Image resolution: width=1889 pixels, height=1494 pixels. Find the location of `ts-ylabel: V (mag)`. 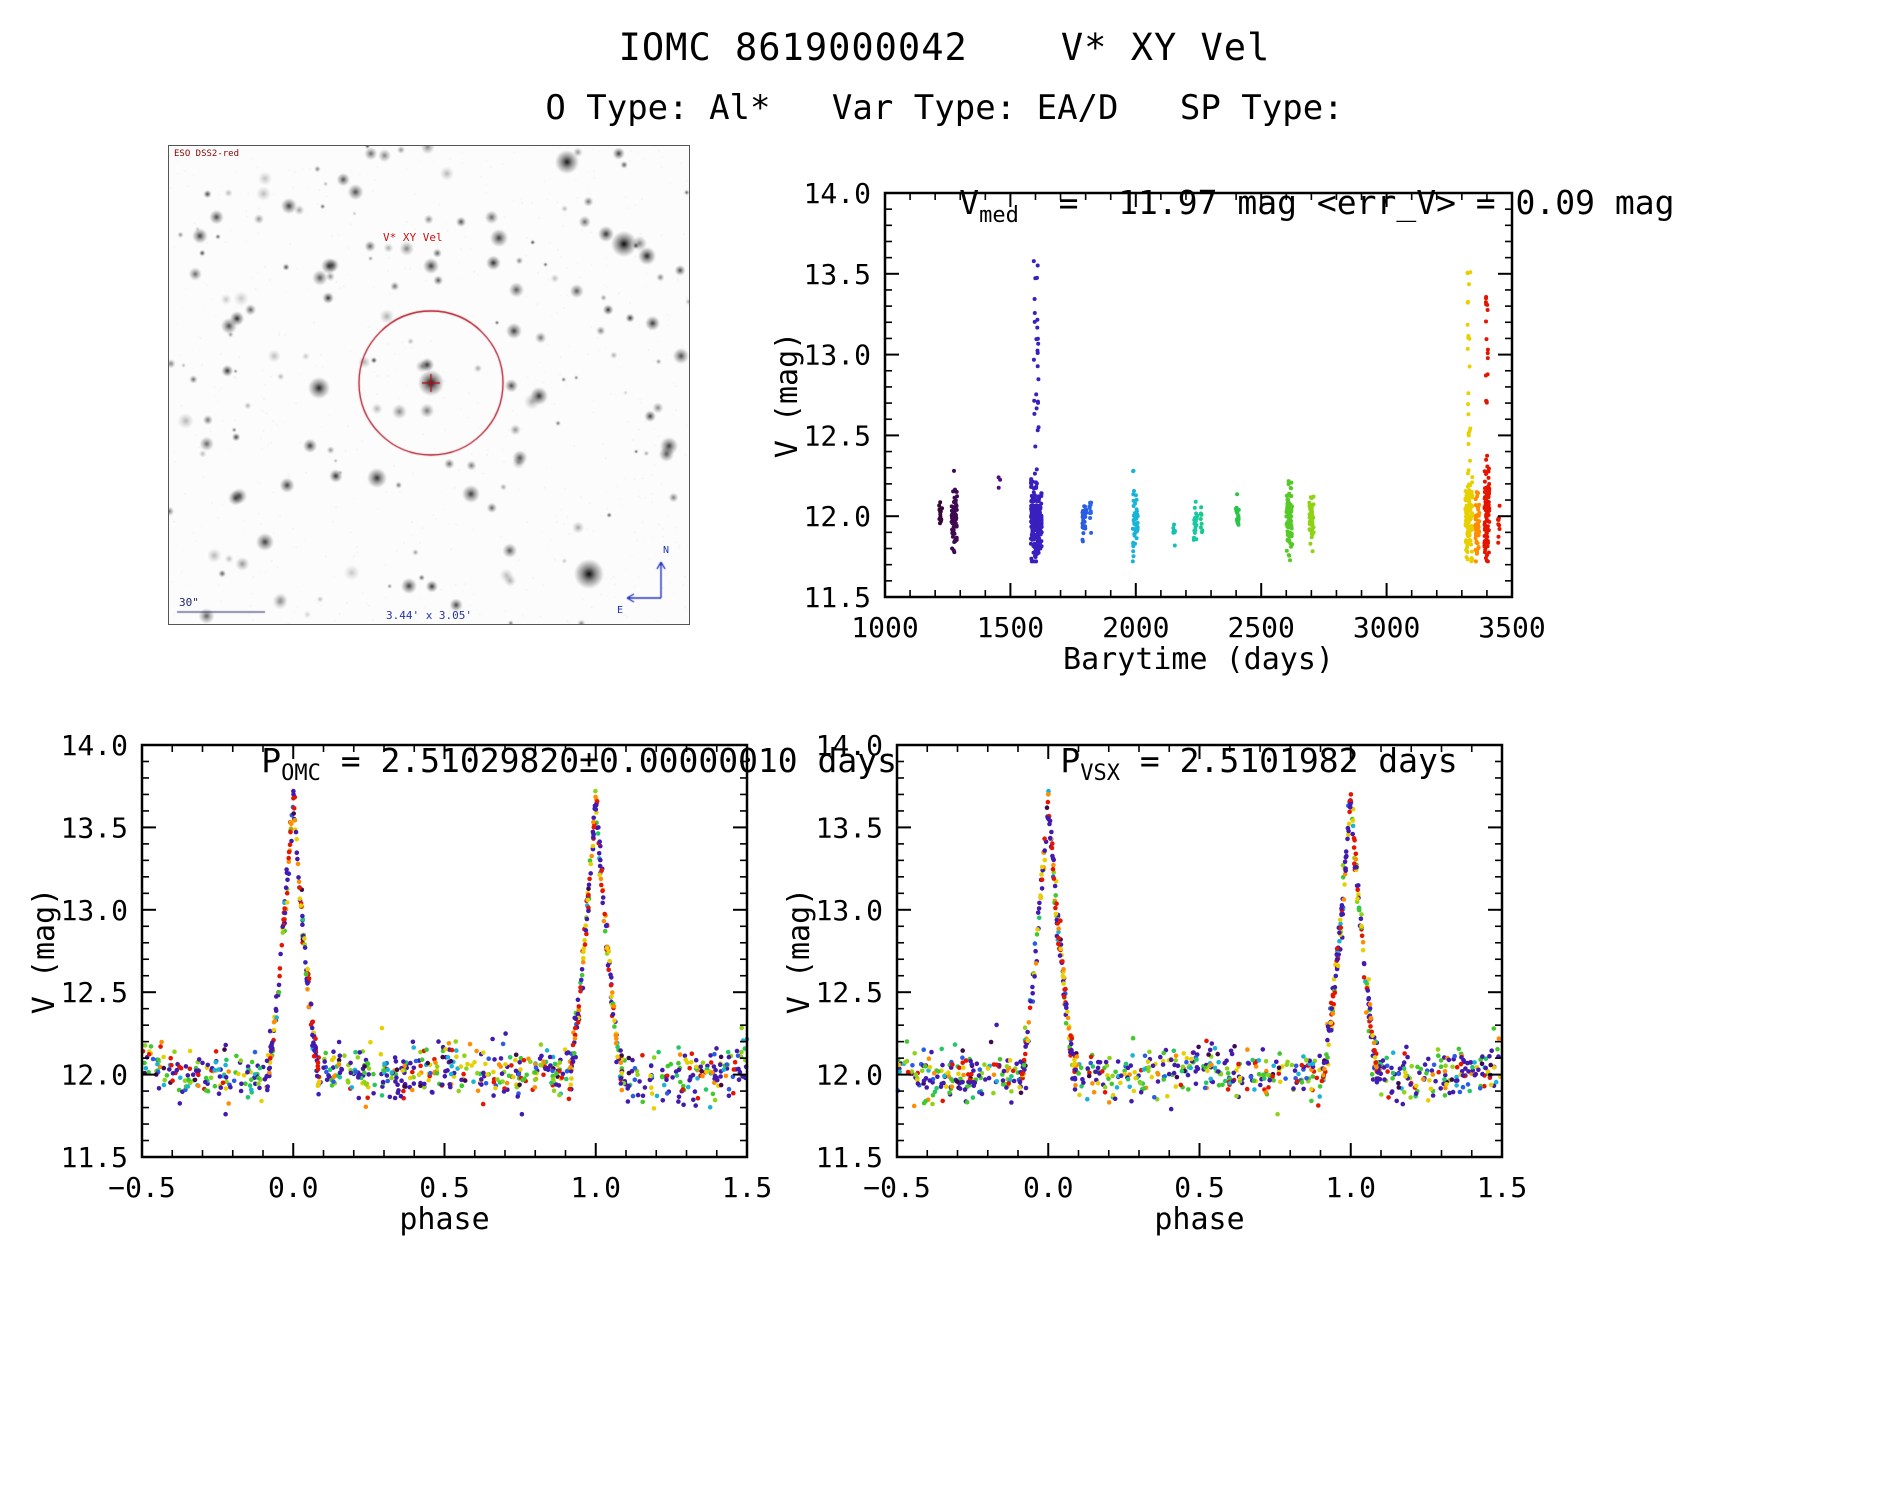

ts-ylabel: V (mag) is located at coordinates (787, 395).